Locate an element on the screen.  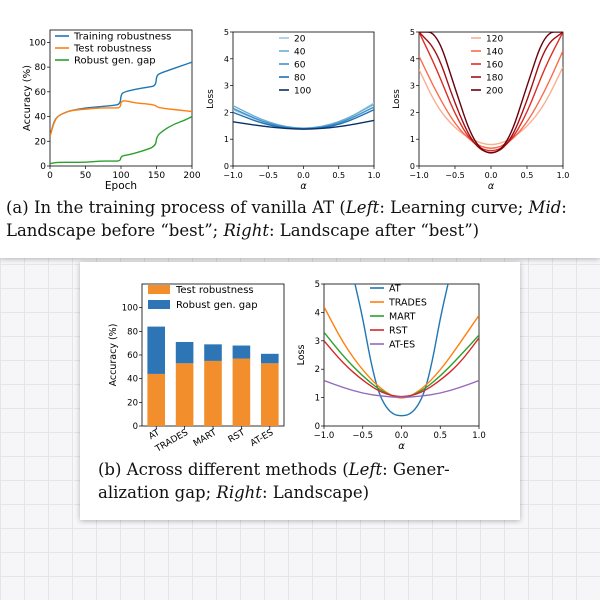
legend-label-20: 20 is located at coordinates (300, 40).